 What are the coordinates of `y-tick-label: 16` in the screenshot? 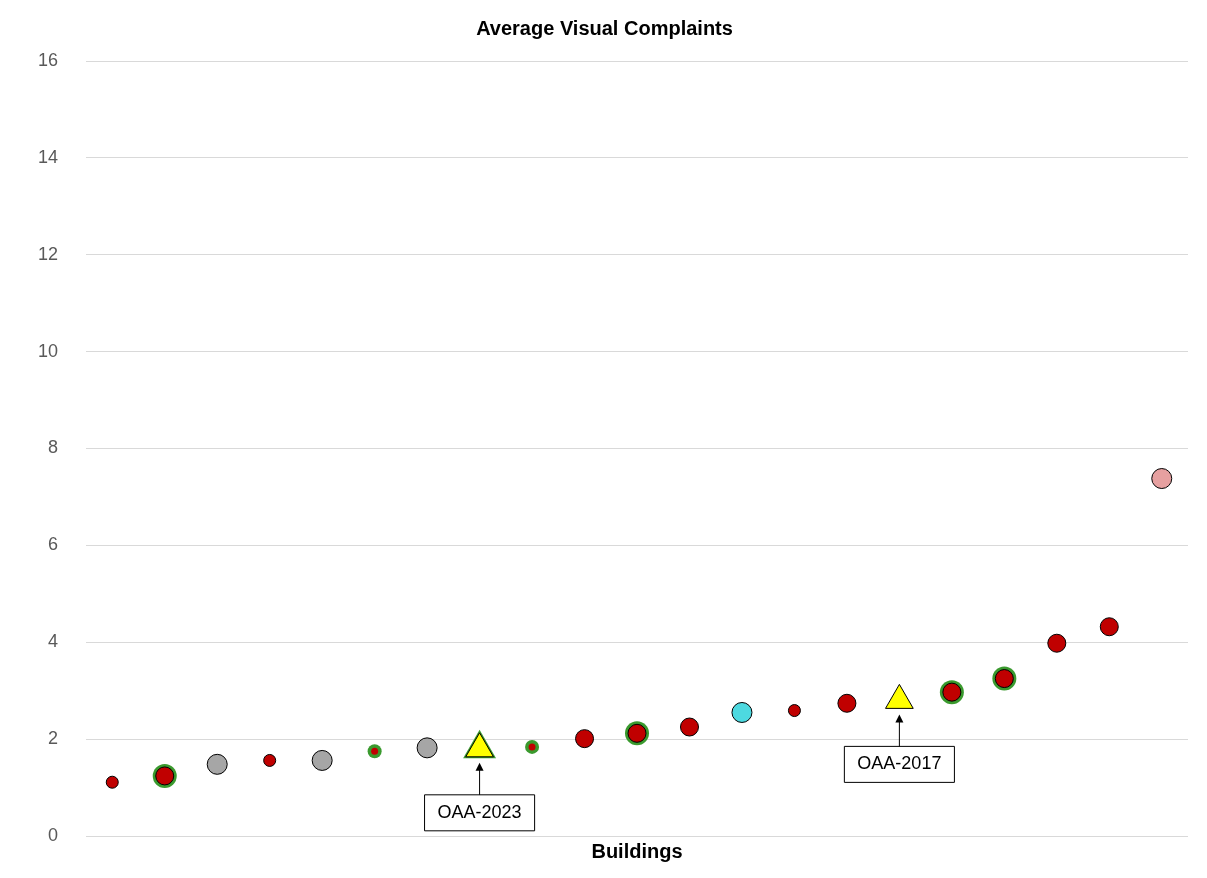 It's located at (48, 59).